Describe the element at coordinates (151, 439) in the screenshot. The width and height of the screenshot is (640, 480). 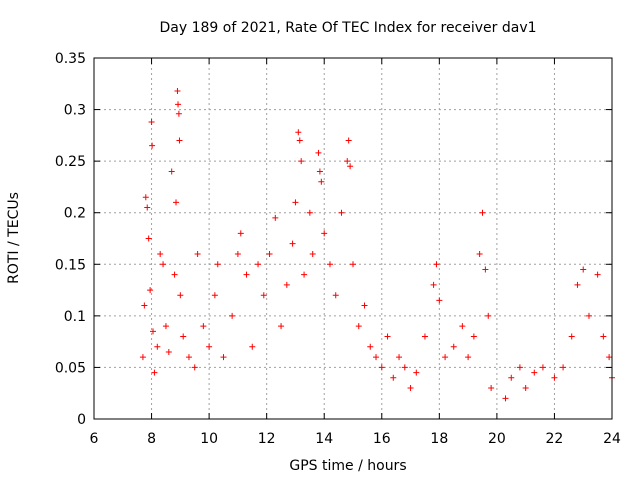
I see `x-tick-label: 8` at that location.